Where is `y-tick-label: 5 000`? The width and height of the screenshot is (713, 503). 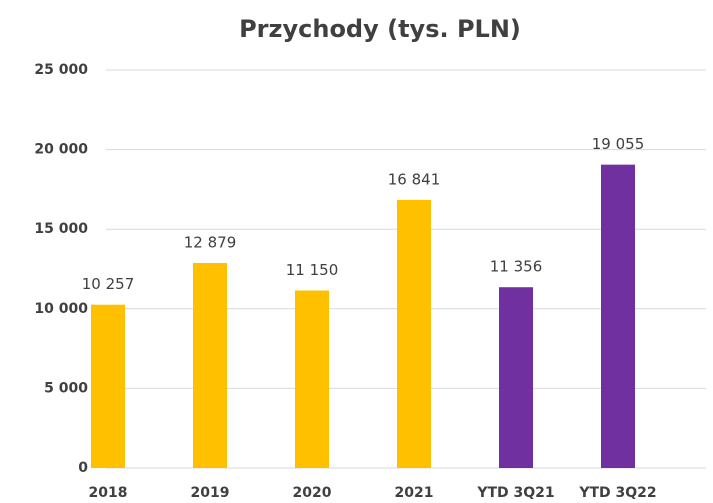 y-tick-label: 5 000 is located at coordinates (66, 388).